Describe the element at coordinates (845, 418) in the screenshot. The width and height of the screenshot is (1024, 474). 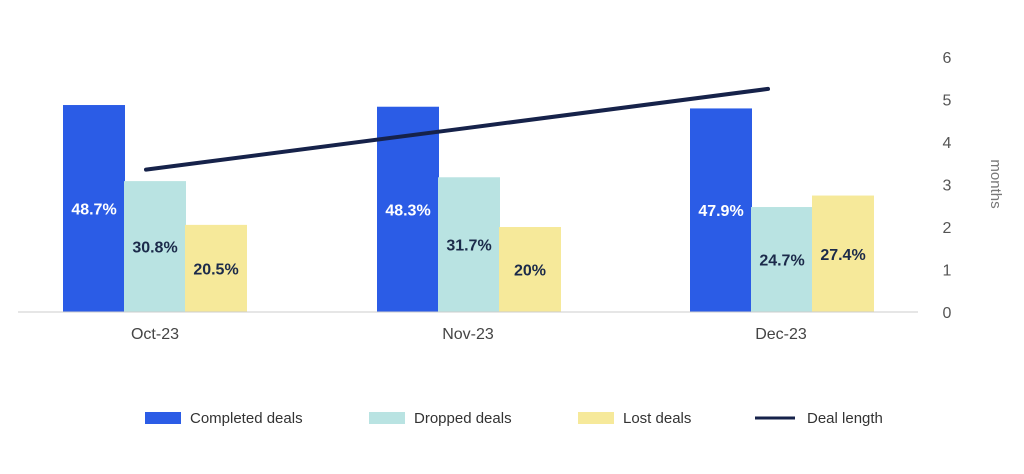
I see `legend-label-deal-length: Deal length` at that location.